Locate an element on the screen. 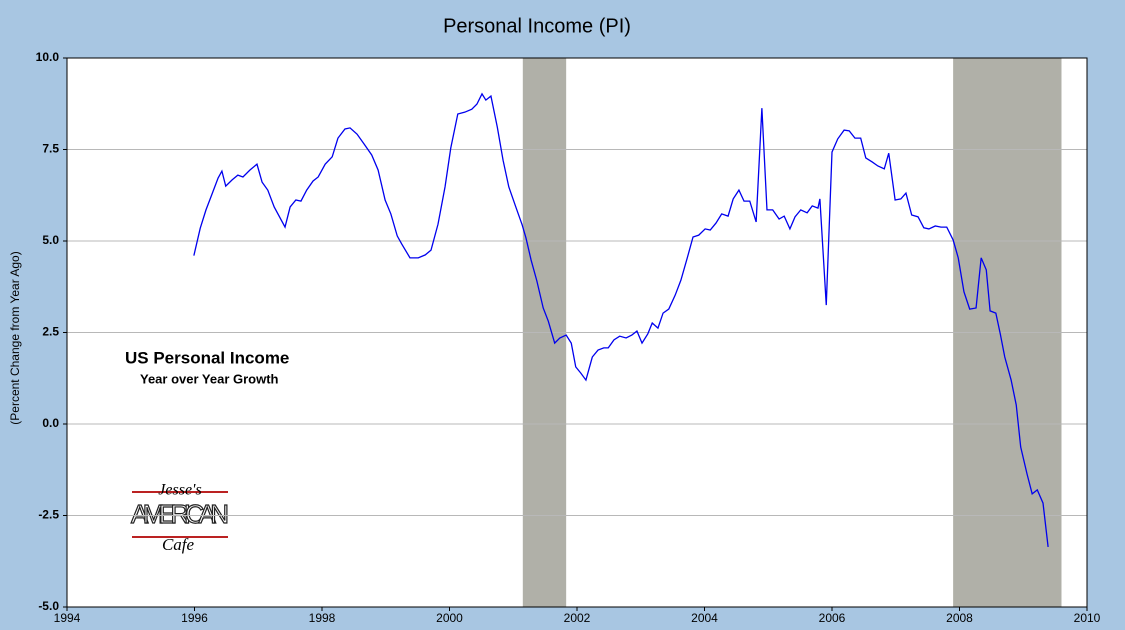  x-tick-label: 2002 is located at coordinates (577, 618).